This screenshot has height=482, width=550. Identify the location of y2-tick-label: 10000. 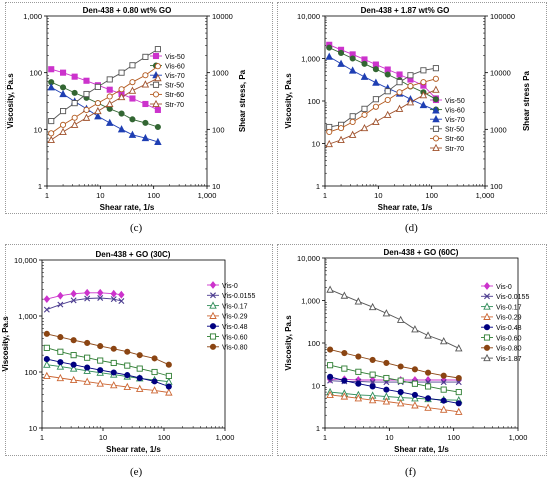
(222, 16).